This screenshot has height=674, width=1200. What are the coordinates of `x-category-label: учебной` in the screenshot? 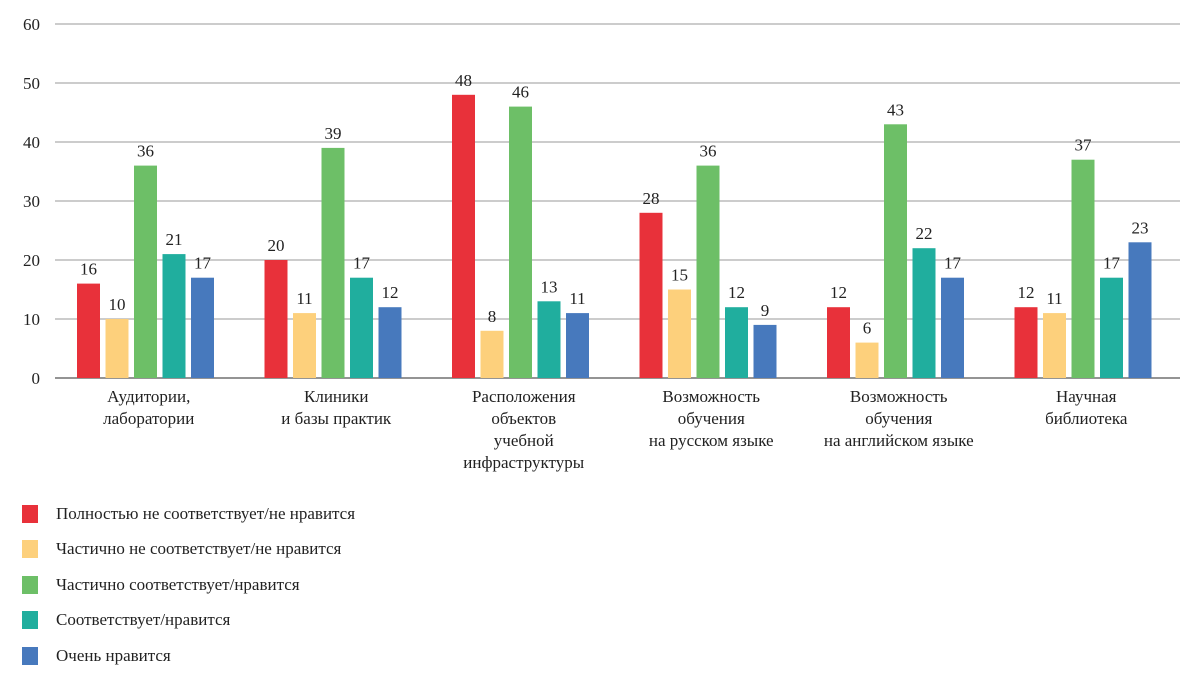 It's located at (524, 440).